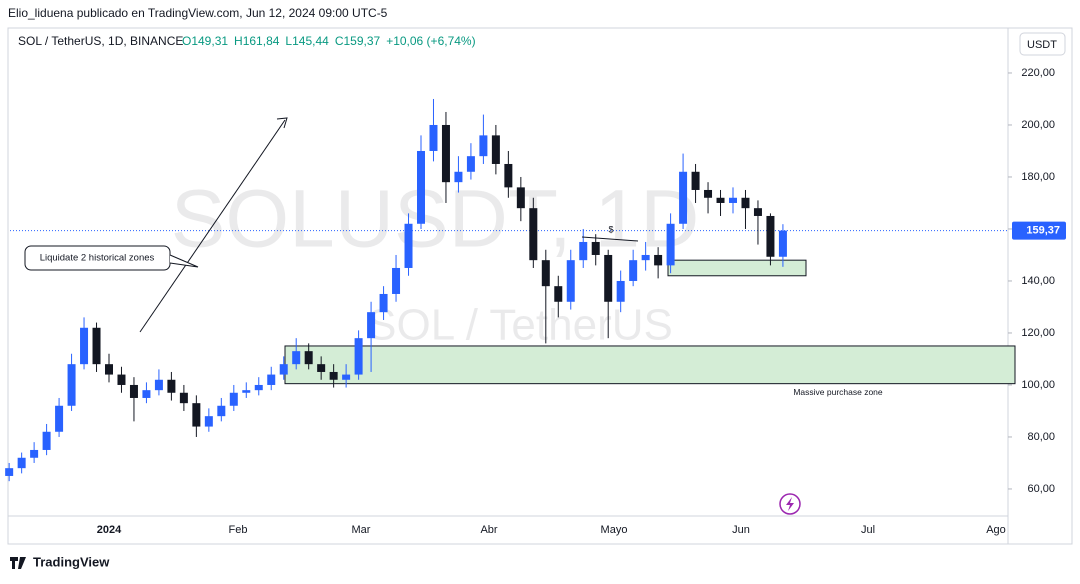 The height and width of the screenshot is (584, 1080). What do you see at coordinates (996, 530) in the screenshot?
I see `x-tick-label: Ago` at bounding box center [996, 530].